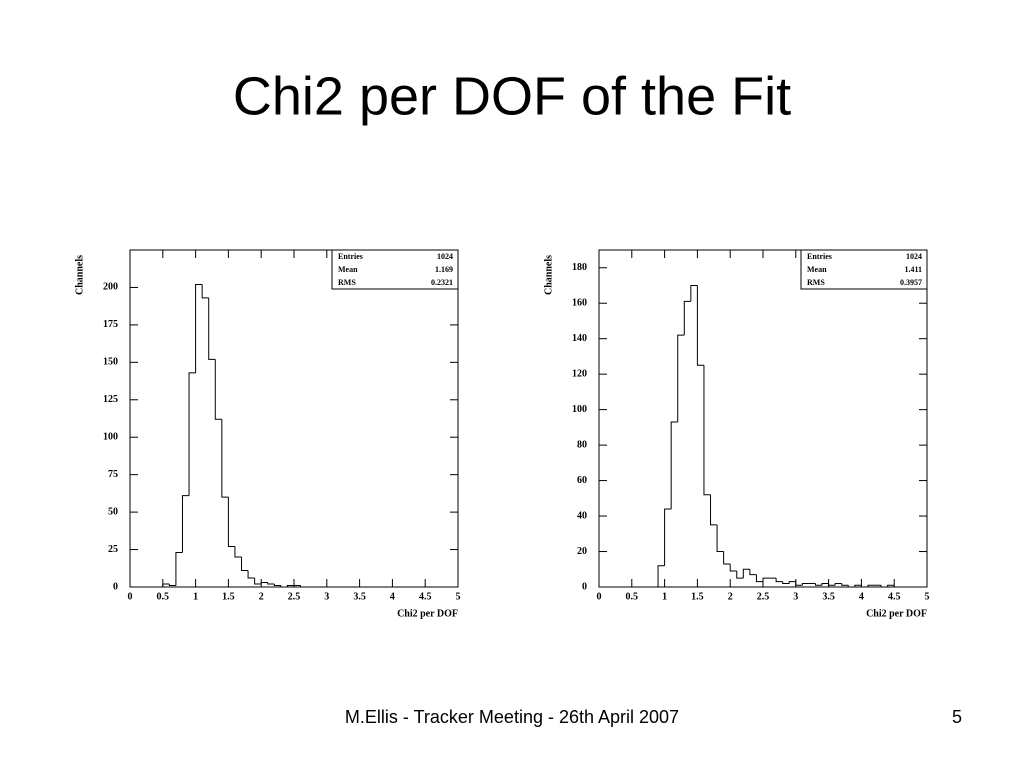 This screenshot has width=1024, height=768. I want to click on y-tick-label: 180, so click(579, 267).